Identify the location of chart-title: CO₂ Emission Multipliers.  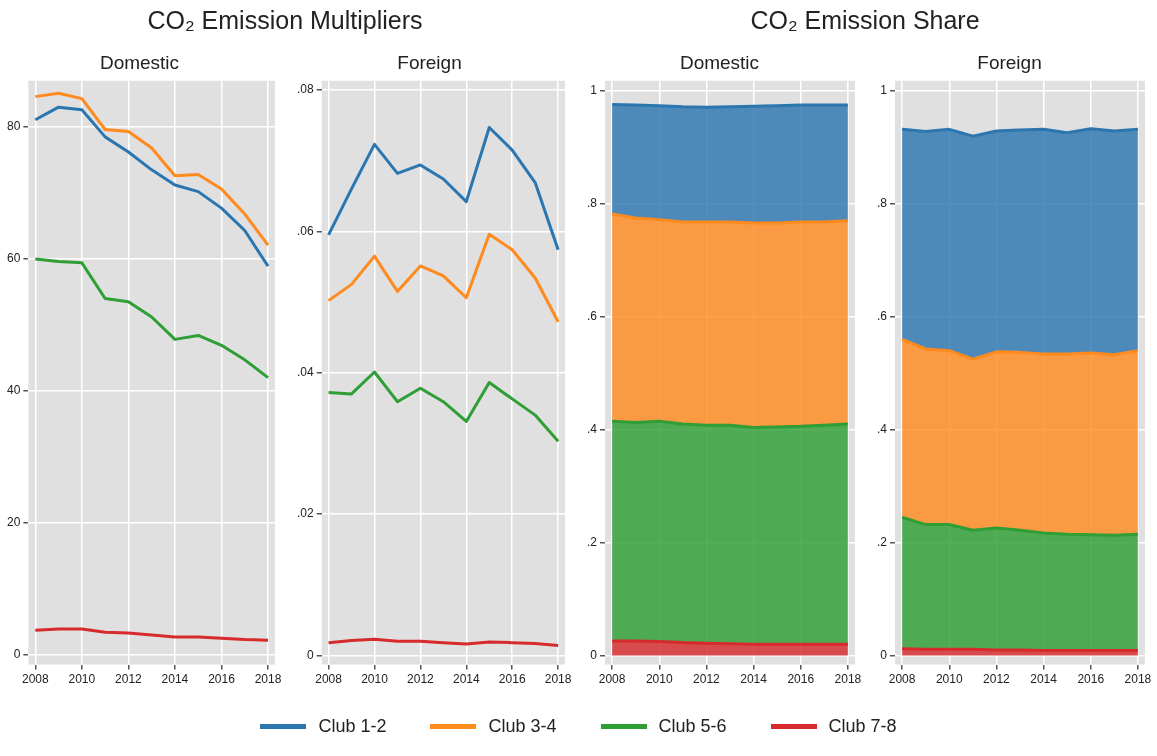
(285, 20).